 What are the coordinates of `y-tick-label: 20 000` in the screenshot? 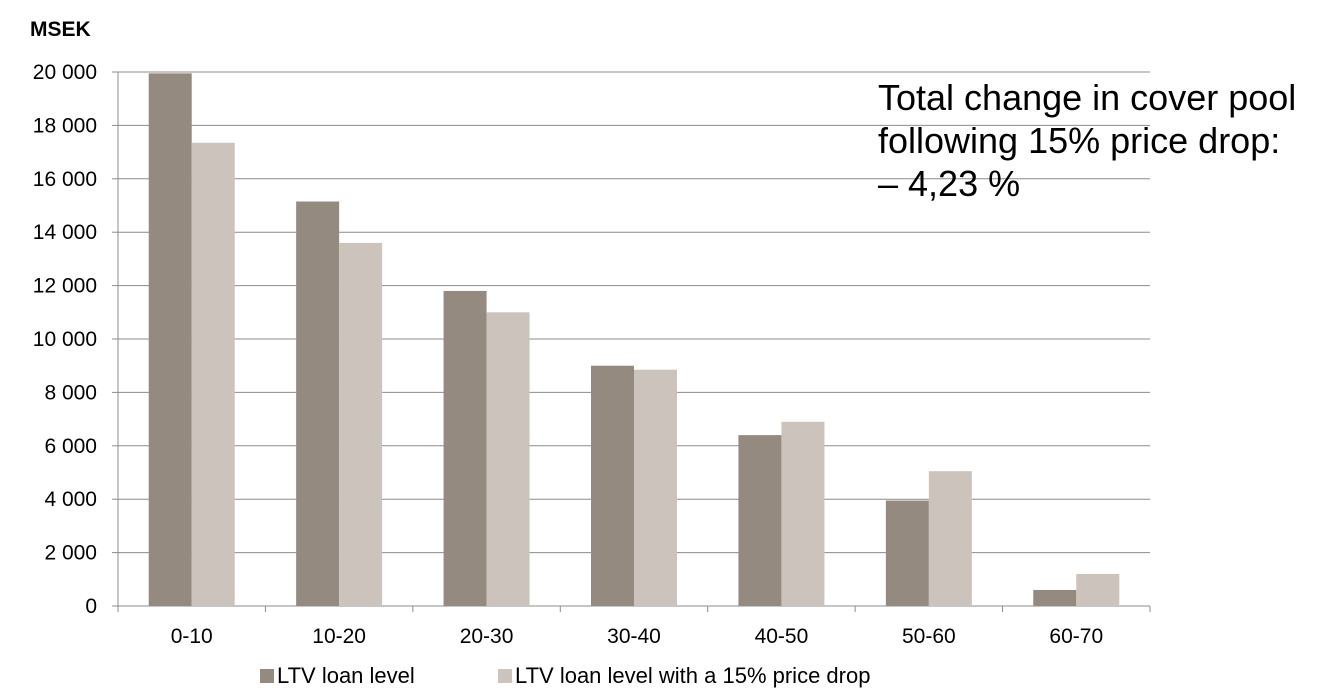 It's located at (65, 72).